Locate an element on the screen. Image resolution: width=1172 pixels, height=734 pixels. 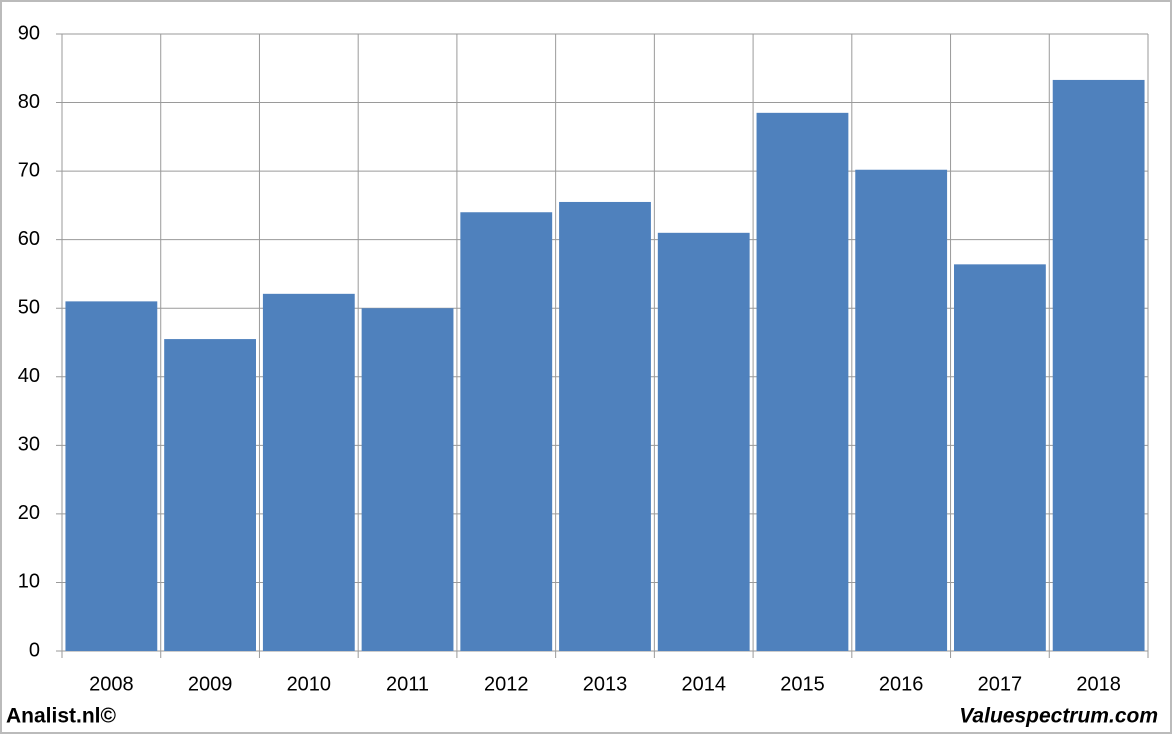
x-tick-label: 2008 is located at coordinates (111, 684).